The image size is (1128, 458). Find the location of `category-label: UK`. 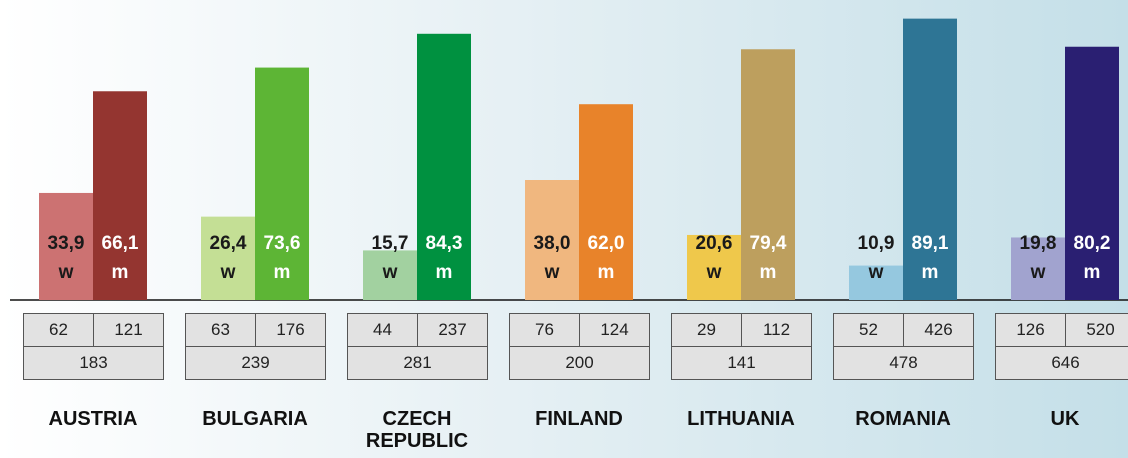

category-label: UK is located at coordinates (1065, 419).